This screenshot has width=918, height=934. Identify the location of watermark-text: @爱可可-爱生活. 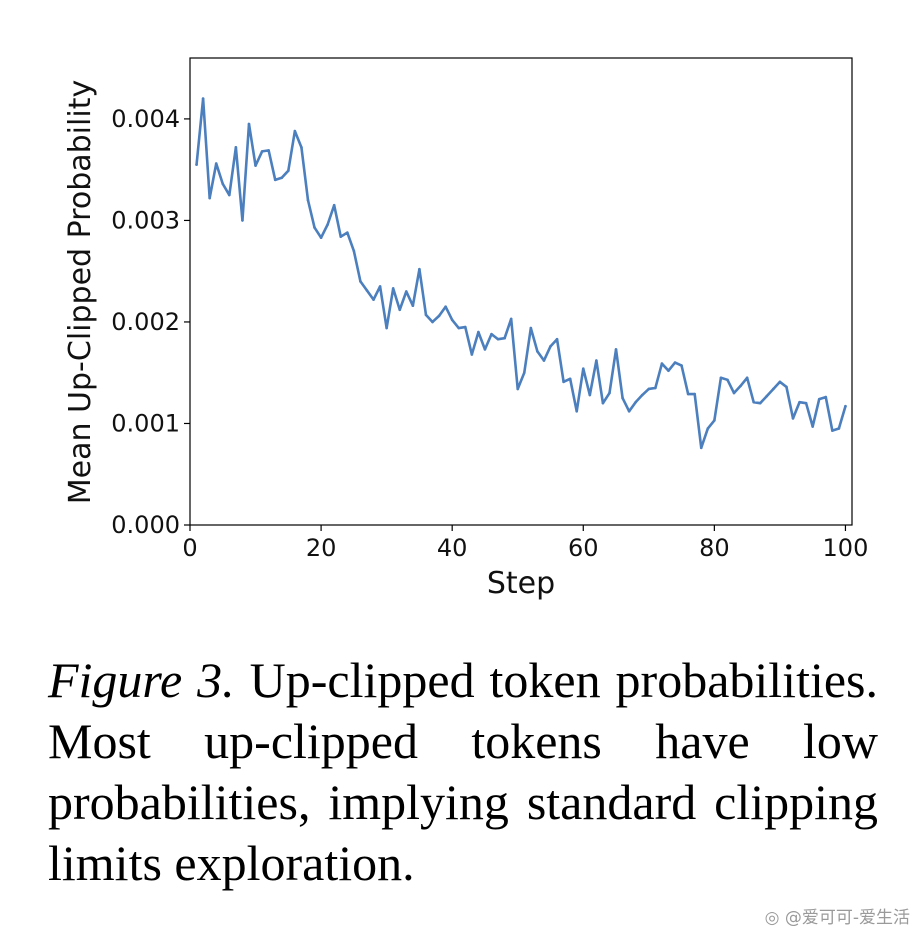
(847, 918).